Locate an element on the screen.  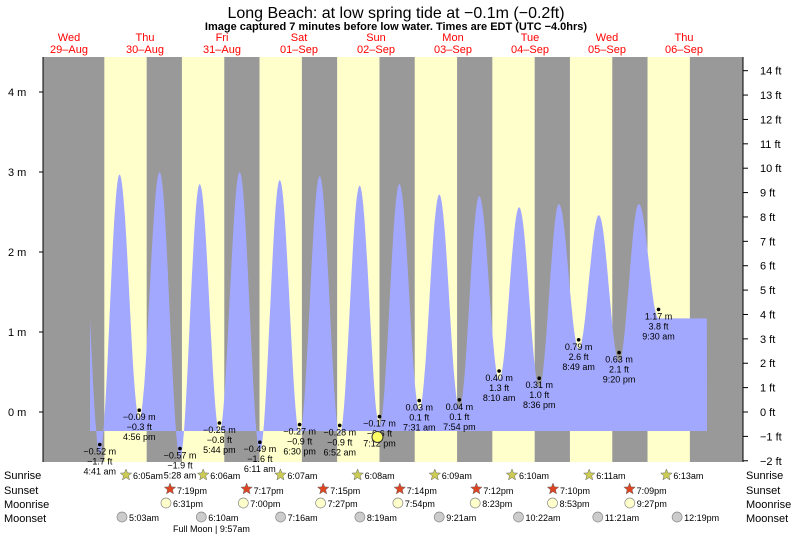
low-tide-label: −0.28 m is located at coordinates (339, 432).